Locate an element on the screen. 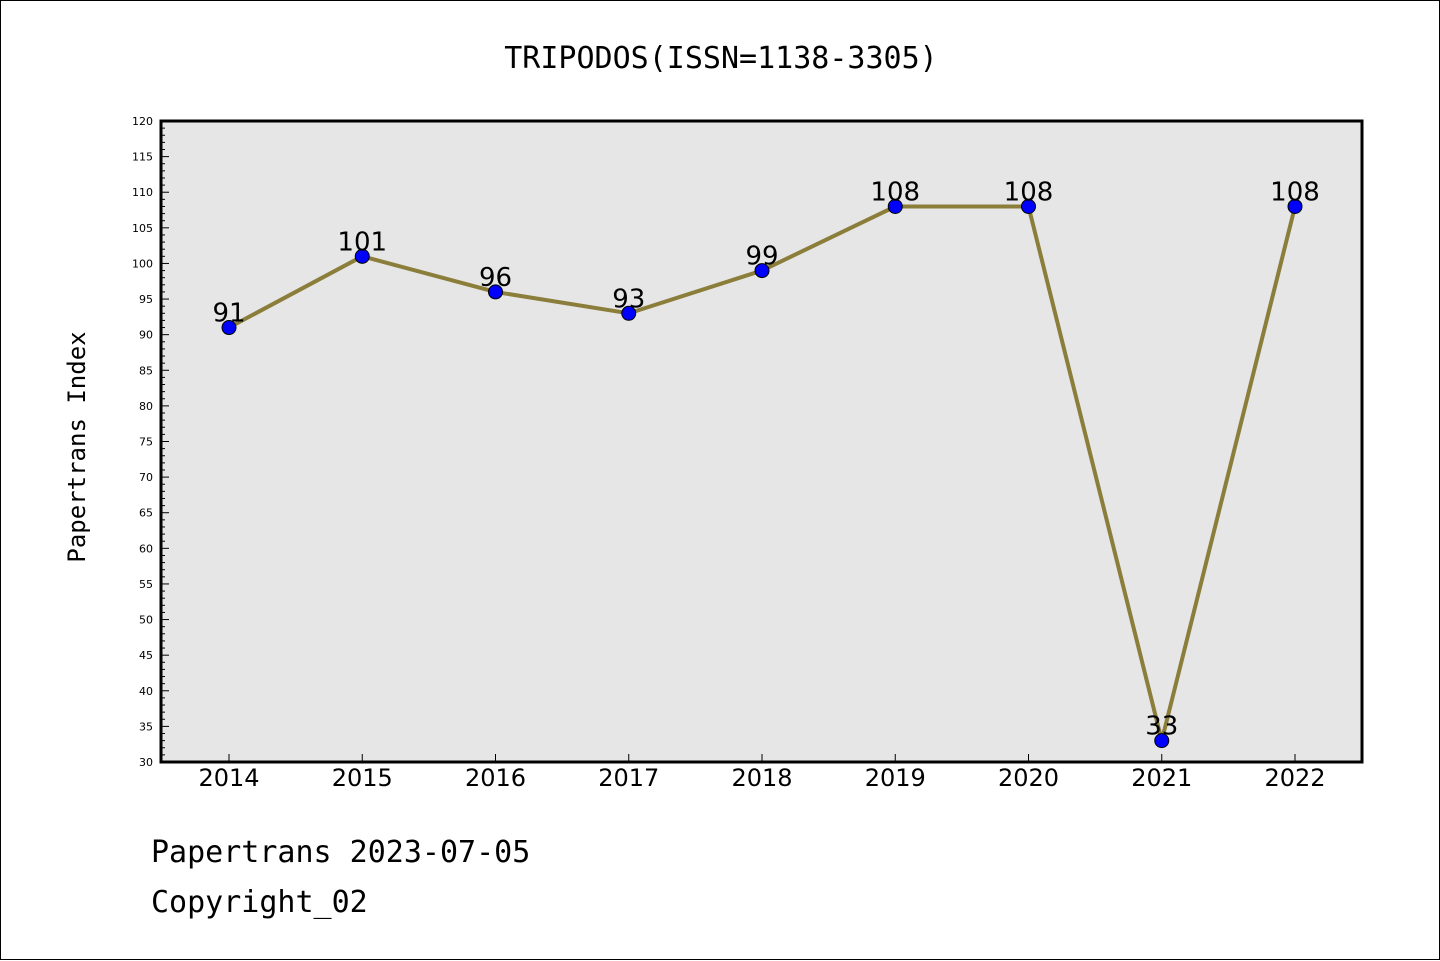 This screenshot has width=1440, height=961. y-tick-label: 110 is located at coordinates (142, 192).